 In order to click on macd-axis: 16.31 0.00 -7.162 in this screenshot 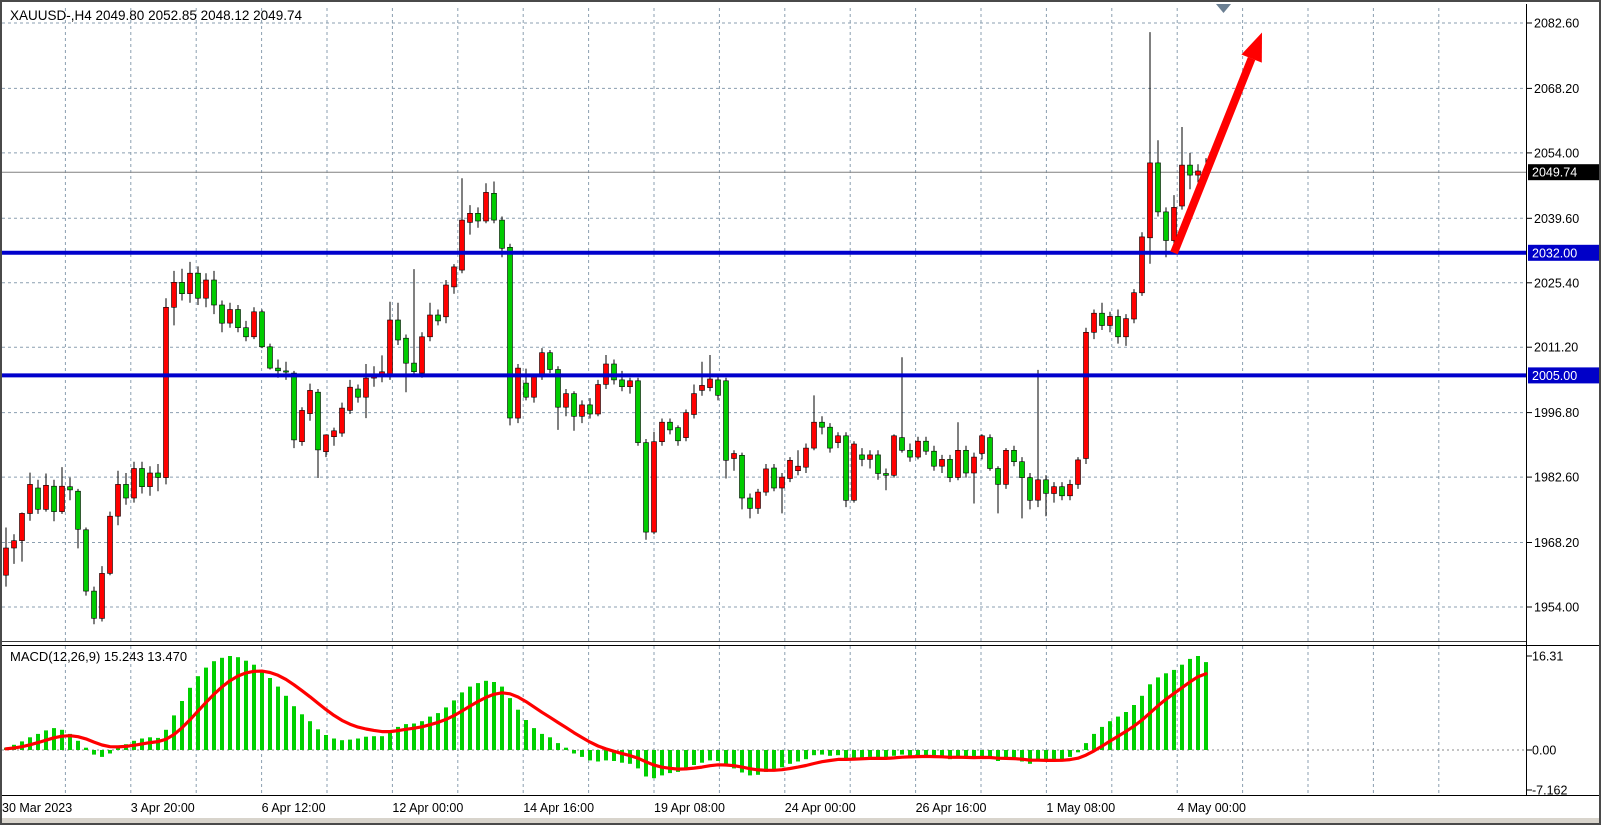, I will do `click(1546, 724)`.